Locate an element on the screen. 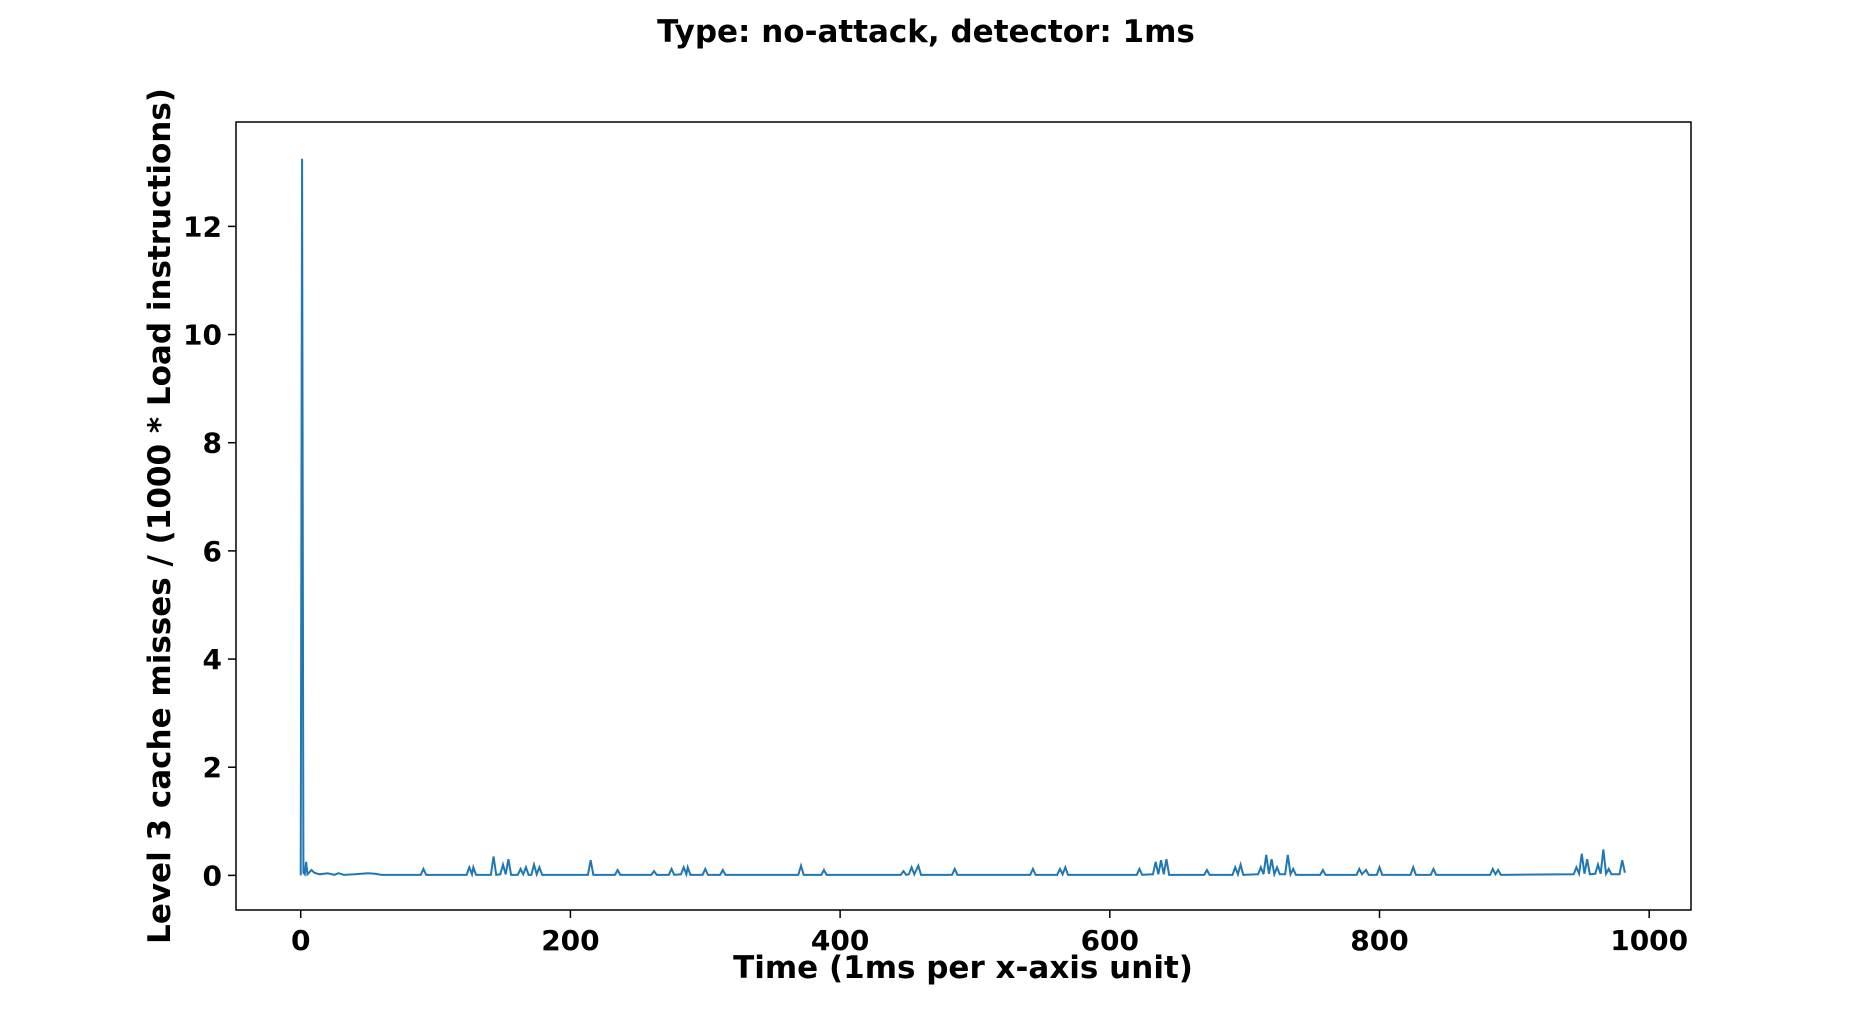 This screenshot has width=1853, height=1013. x-tick-label: 800 is located at coordinates (1379, 940).